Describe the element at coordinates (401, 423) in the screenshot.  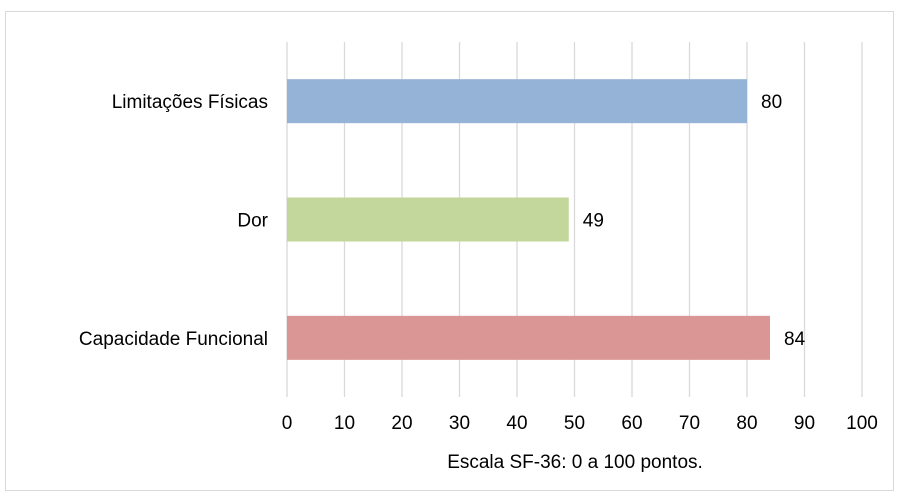
I see `x-tick-label: 20` at that location.